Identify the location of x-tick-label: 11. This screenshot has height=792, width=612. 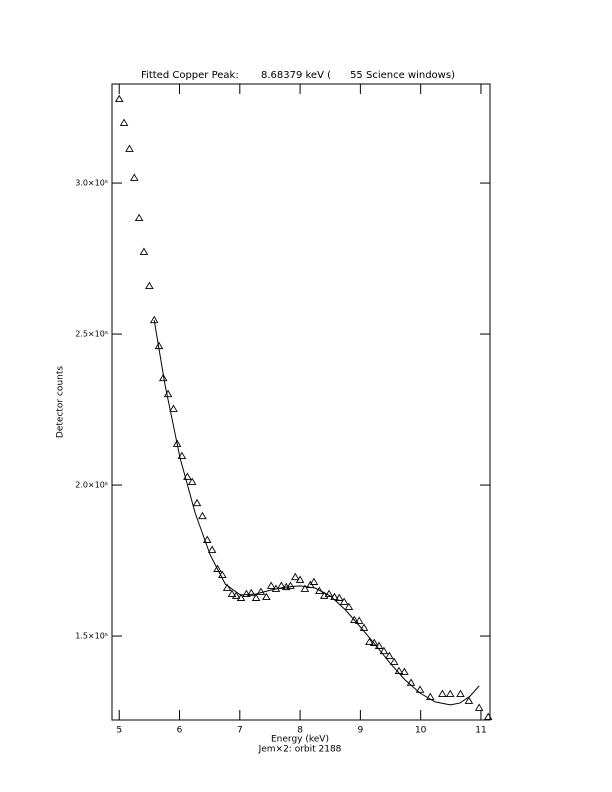
(480, 731).